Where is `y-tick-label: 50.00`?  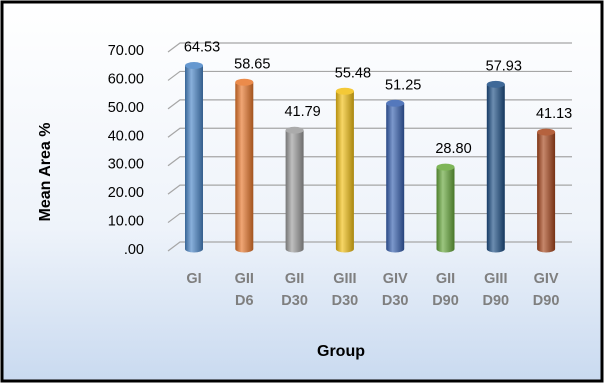
y-tick-label: 50.00 is located at coordinates (126, 108).